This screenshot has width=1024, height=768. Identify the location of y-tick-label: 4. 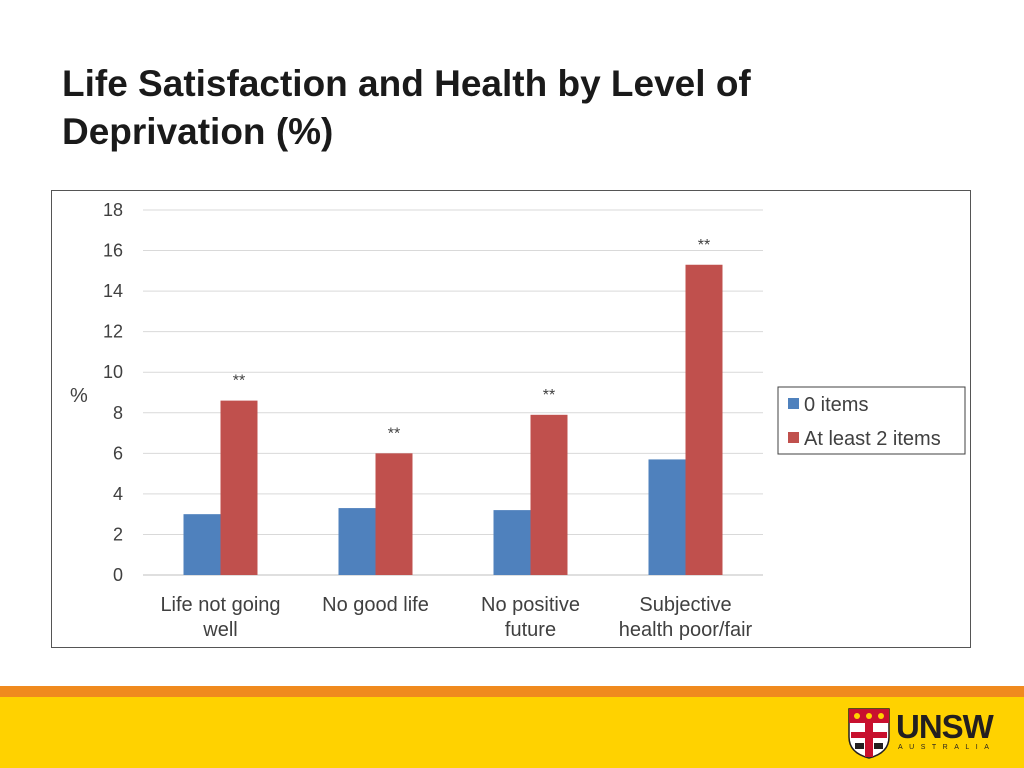
(118, 494).